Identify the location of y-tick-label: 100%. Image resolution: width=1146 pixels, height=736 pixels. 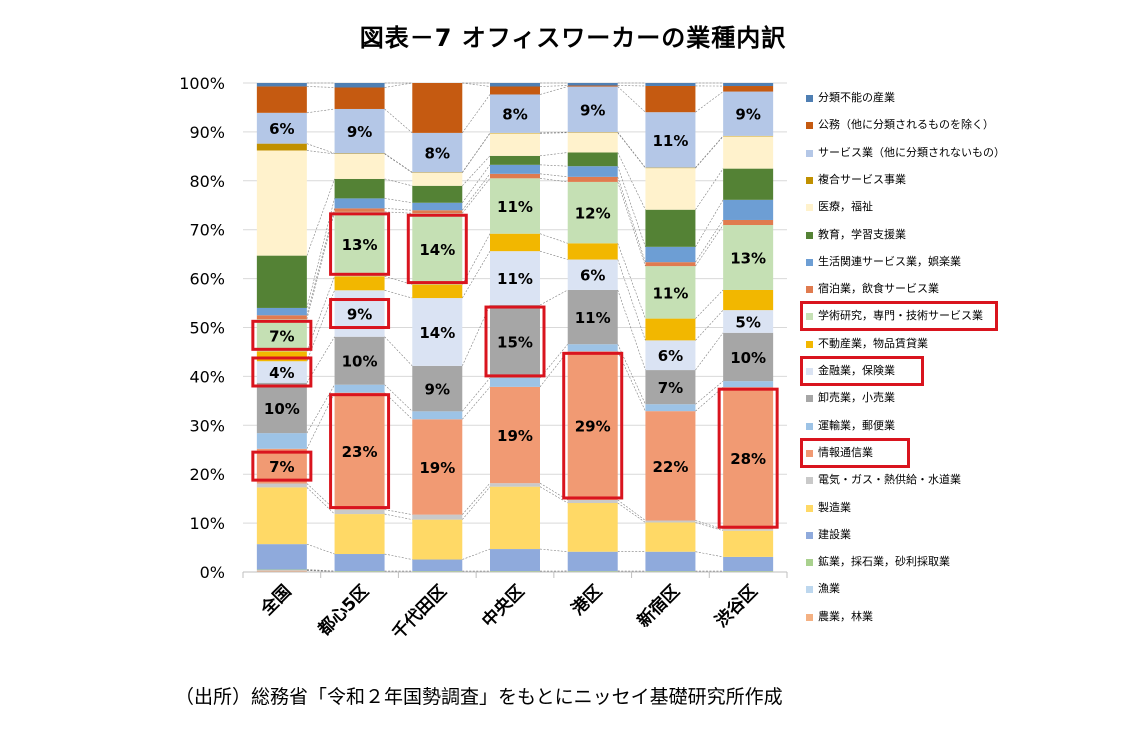
(202, 83).